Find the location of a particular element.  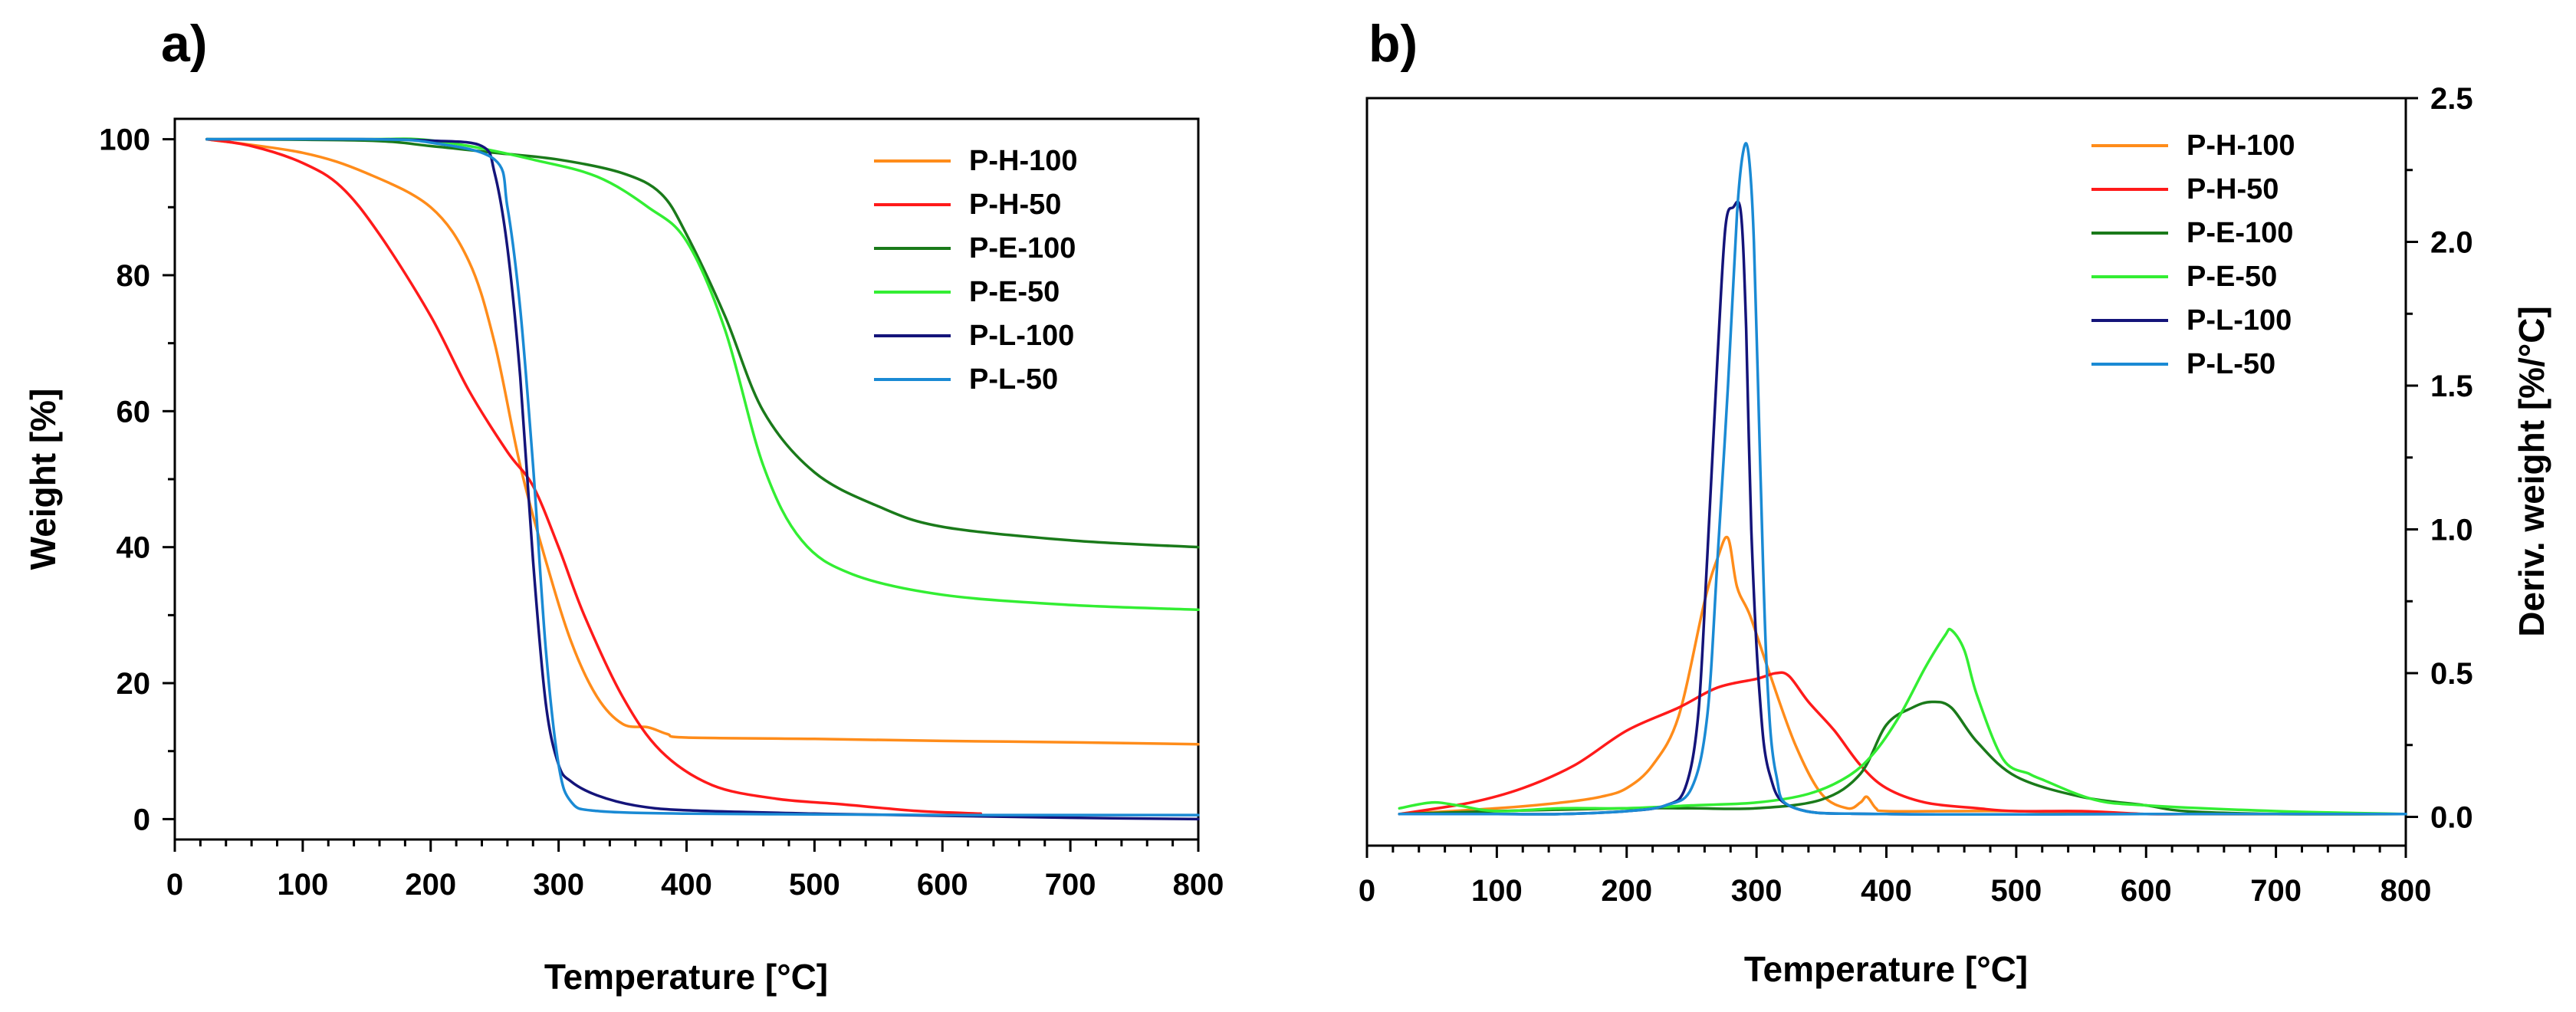

y-tick-label-0.0: 0.0 is located at coordinates (2451, 818).